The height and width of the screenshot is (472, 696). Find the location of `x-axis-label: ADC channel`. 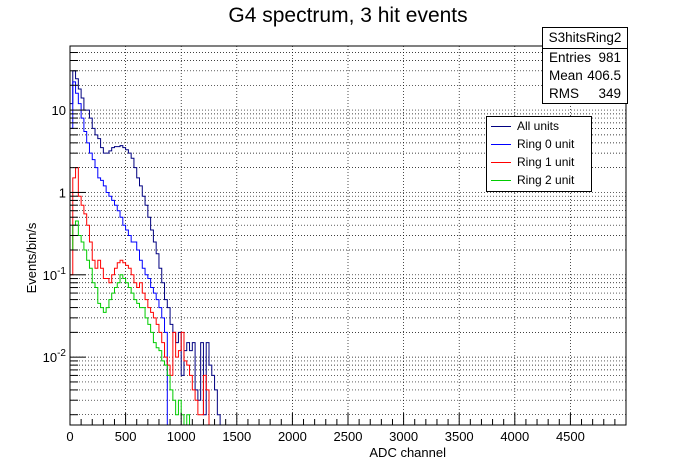

x-axis-label: ADC channel is located at coordinates (407, 452).